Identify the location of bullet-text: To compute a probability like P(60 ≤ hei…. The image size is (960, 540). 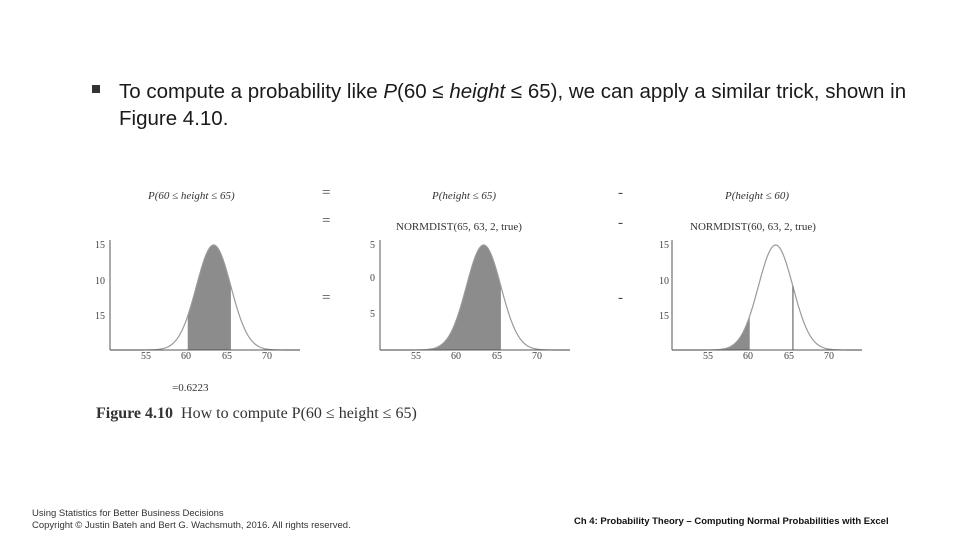
(519, 105).